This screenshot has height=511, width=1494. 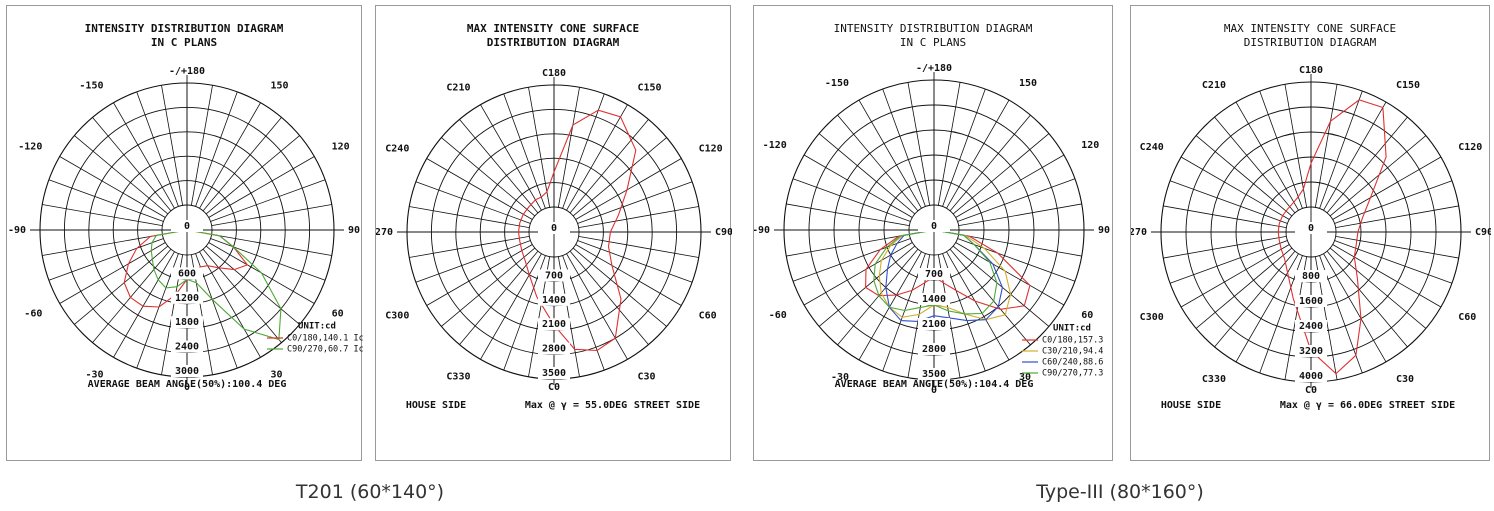 I want to click on title-line-2: DISTRIBUTION DIAGRAM, so click(x=553, y=42).